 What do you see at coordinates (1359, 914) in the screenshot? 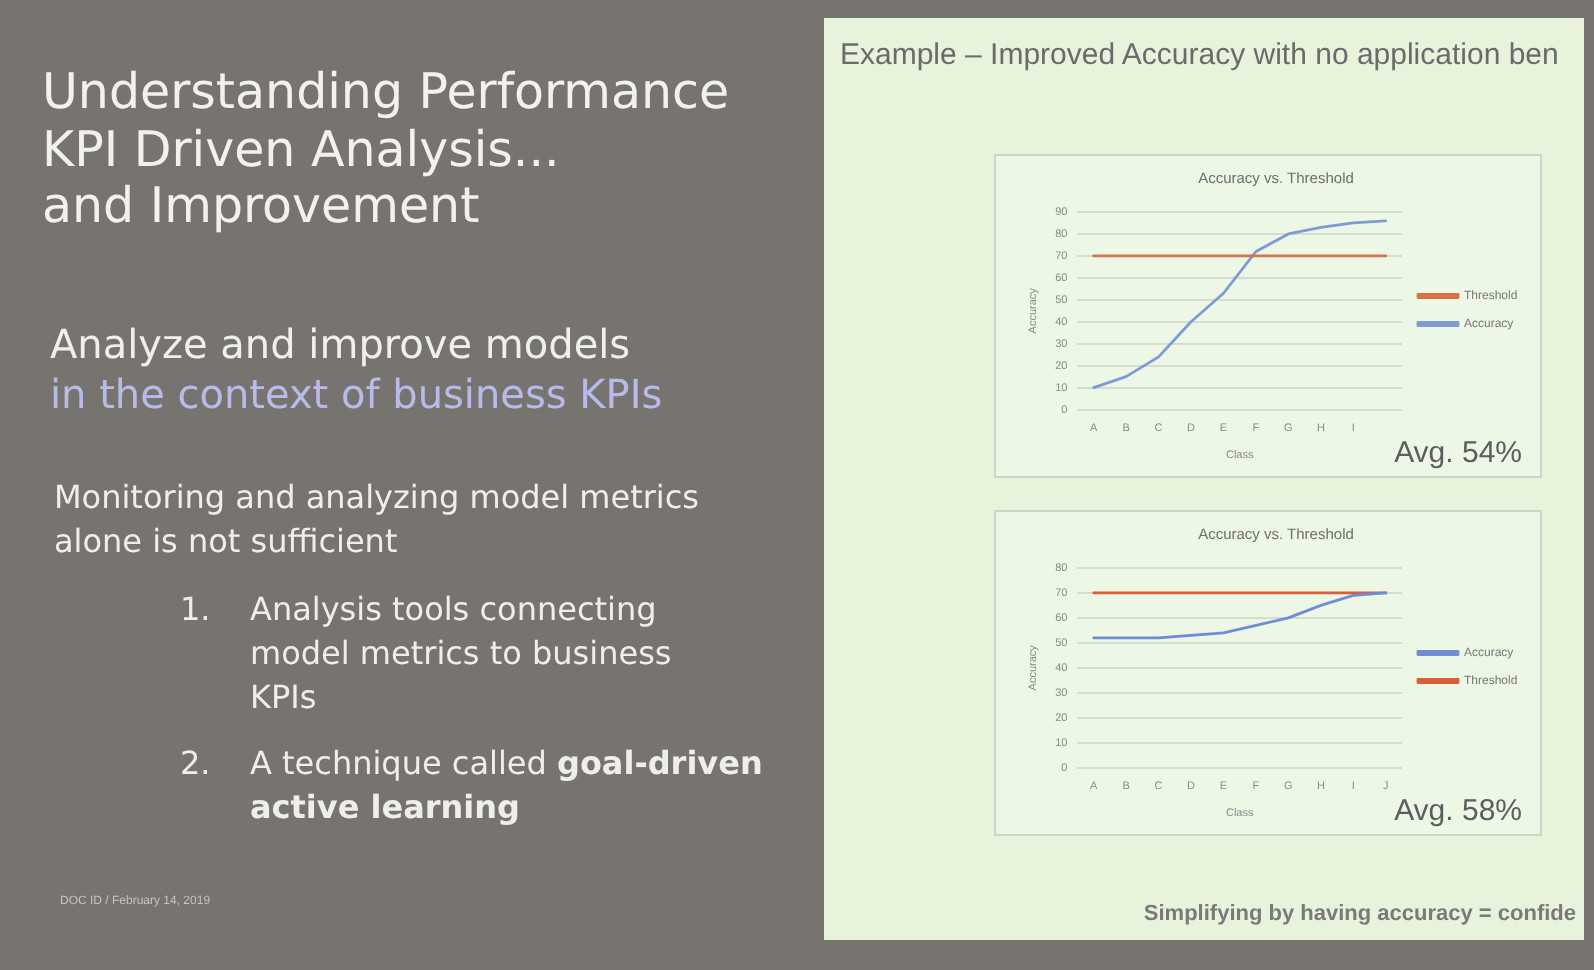
I see `text: Simplifying by having accuracy = confide` at bounding box center [1359, 914].